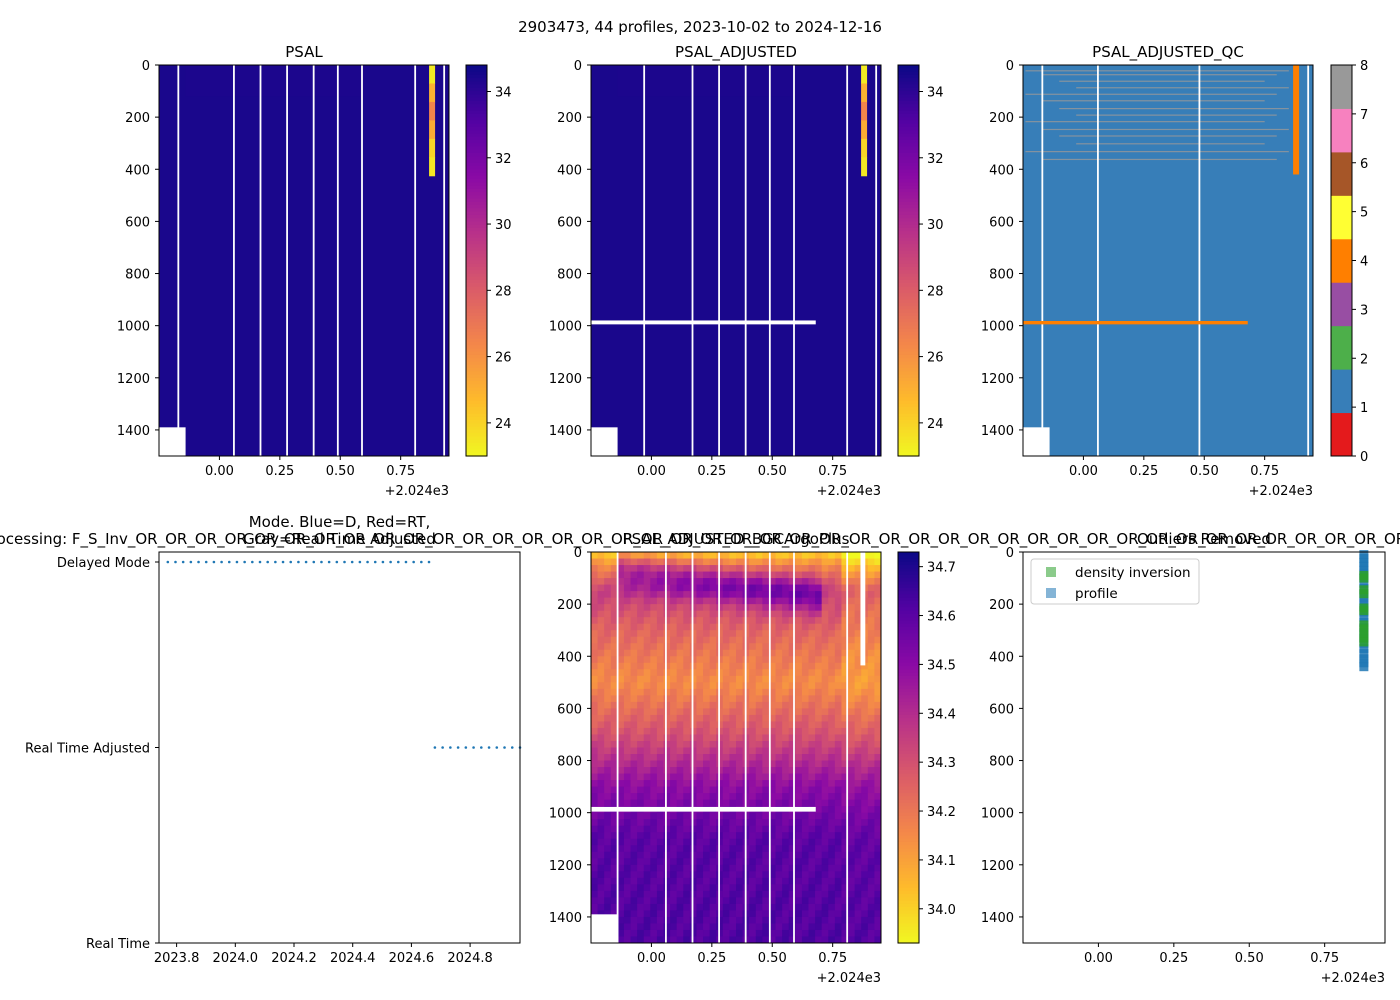  Describe the element at coordinates (711, 471) in the screenshot. I see `psal_adjusted-xtick-label: 0.25` at that location.